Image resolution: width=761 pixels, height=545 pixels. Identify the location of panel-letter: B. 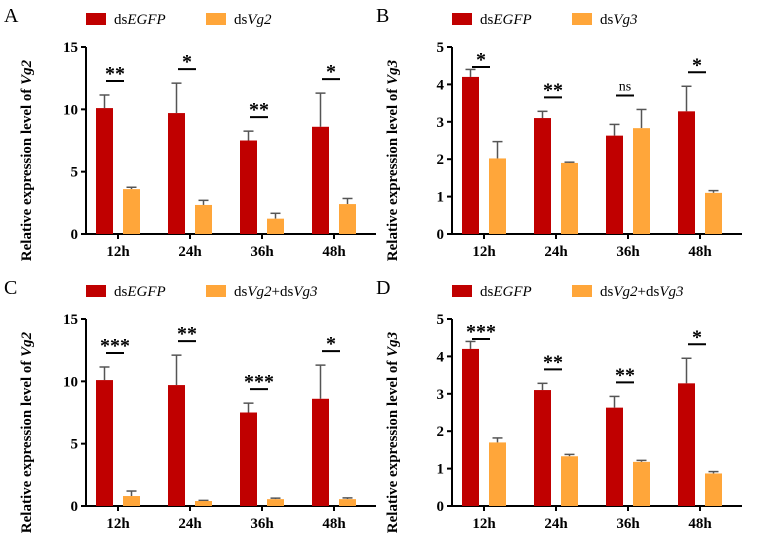
(382, 16).